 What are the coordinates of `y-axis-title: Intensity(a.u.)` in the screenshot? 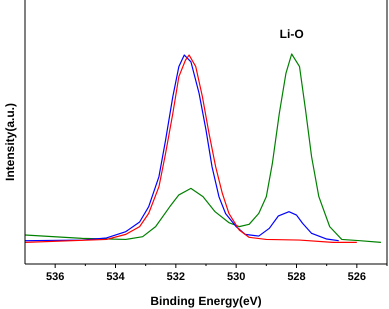 It's located at (10, 142).